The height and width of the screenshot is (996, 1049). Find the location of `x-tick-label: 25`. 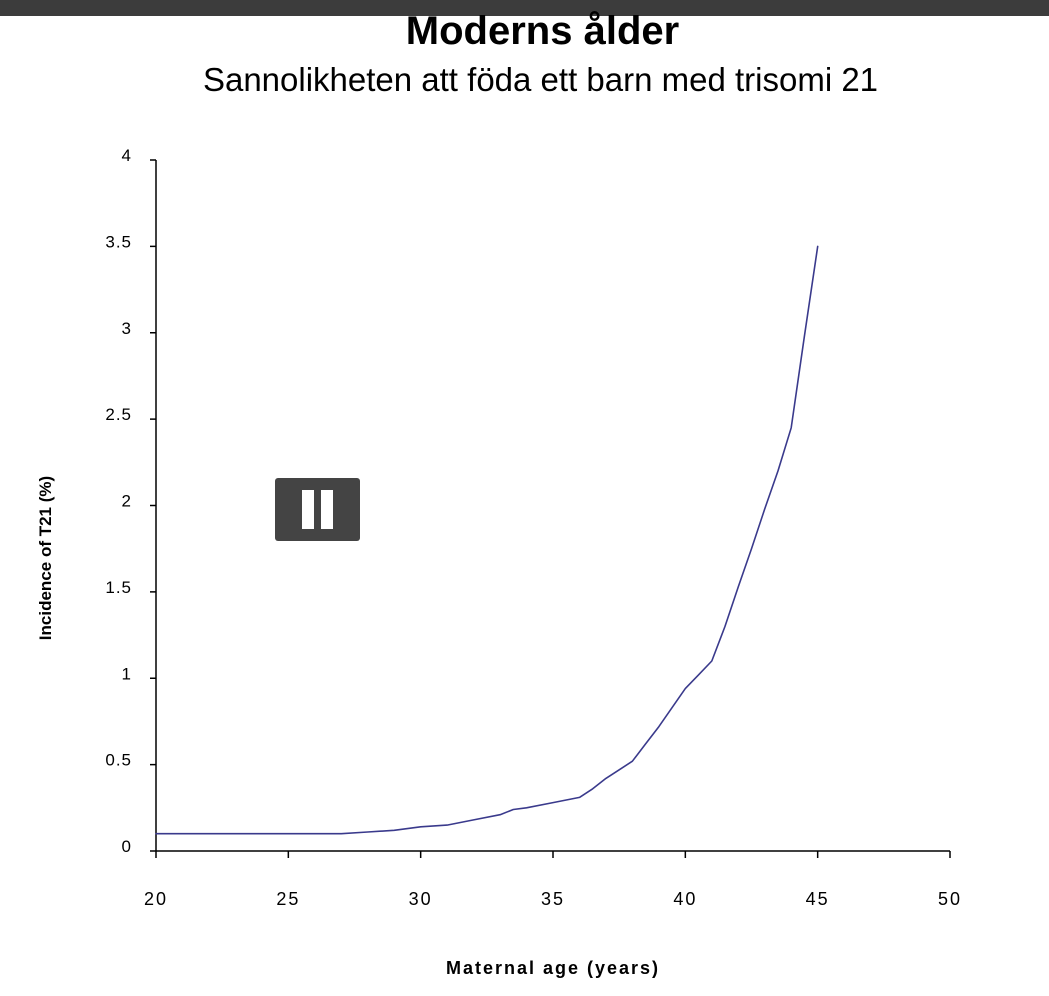

x-tick-label: 25 is located at coordinates (288, 899).